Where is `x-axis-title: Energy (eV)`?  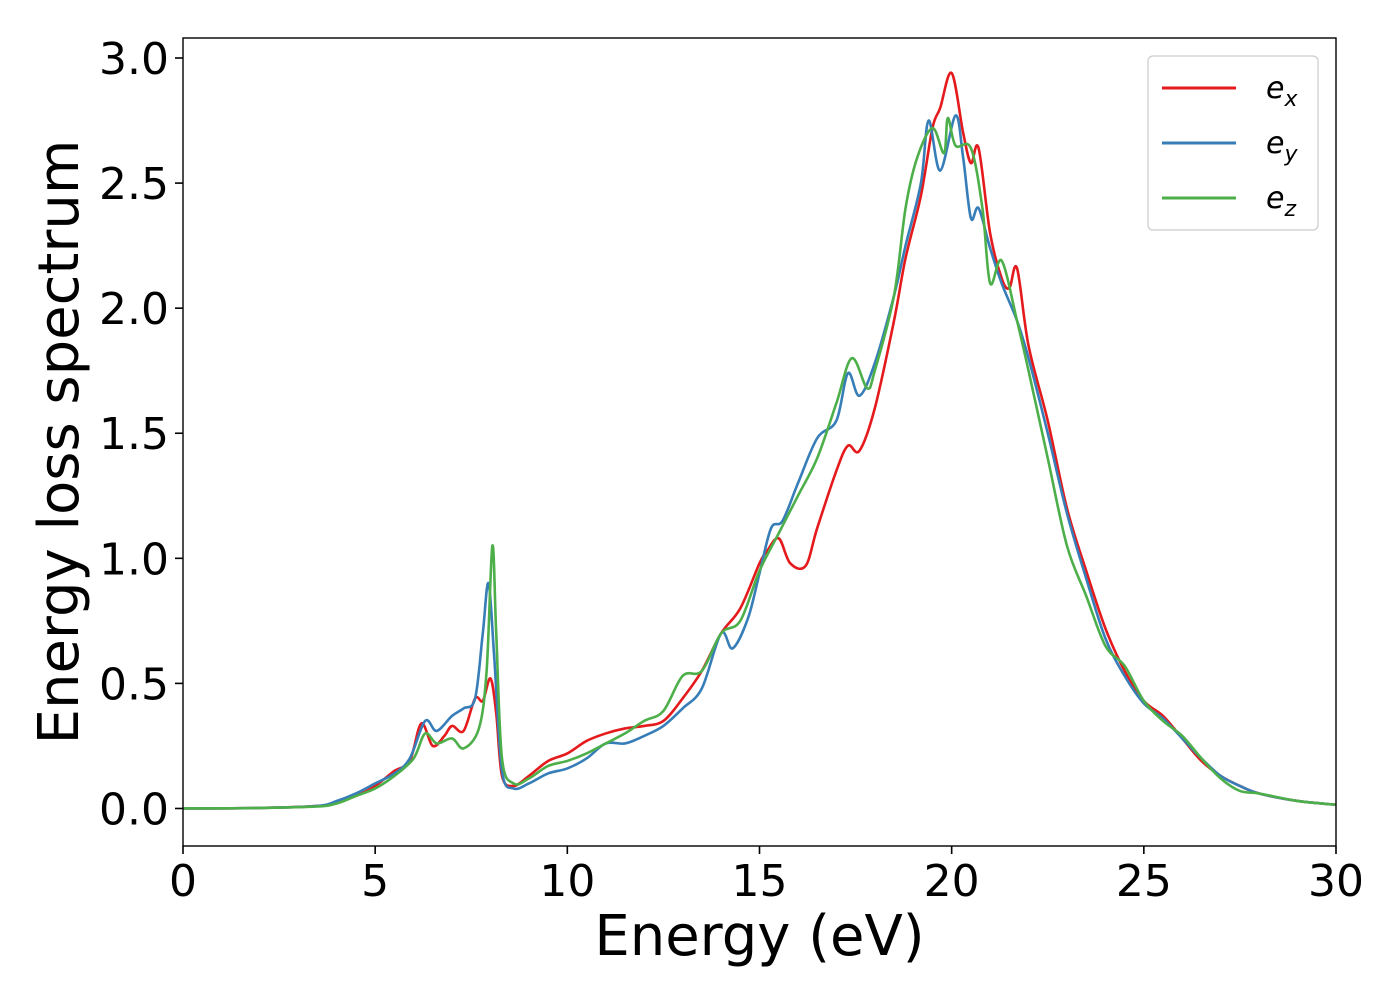
x-axis-title: Energy (eV) is located at coordinates (759, 936).